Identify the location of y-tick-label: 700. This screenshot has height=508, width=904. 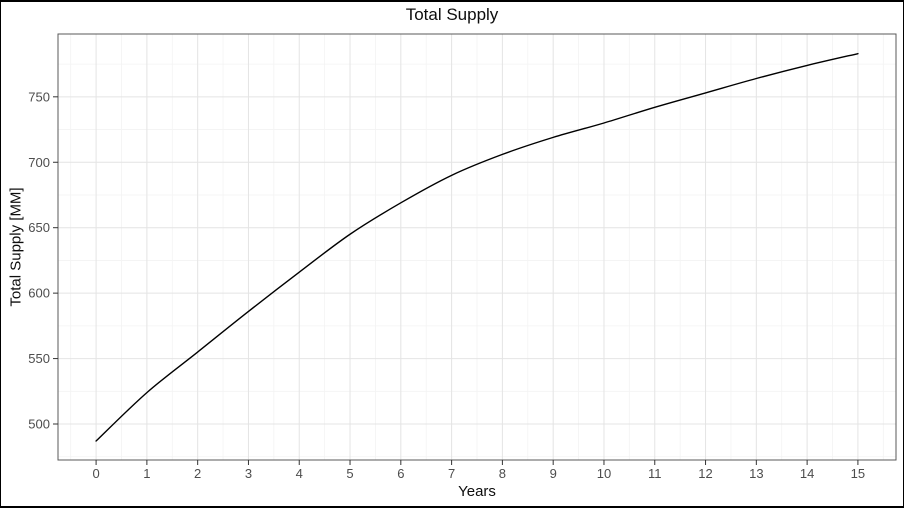
(39, 162).